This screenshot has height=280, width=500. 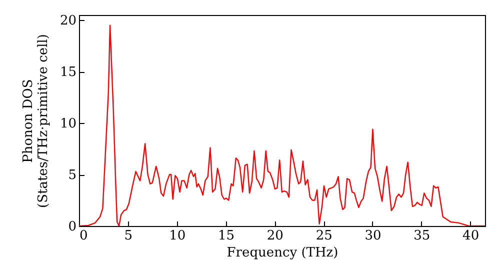 I want to click on y-tick-label: 5, so click(x=72, y=176).